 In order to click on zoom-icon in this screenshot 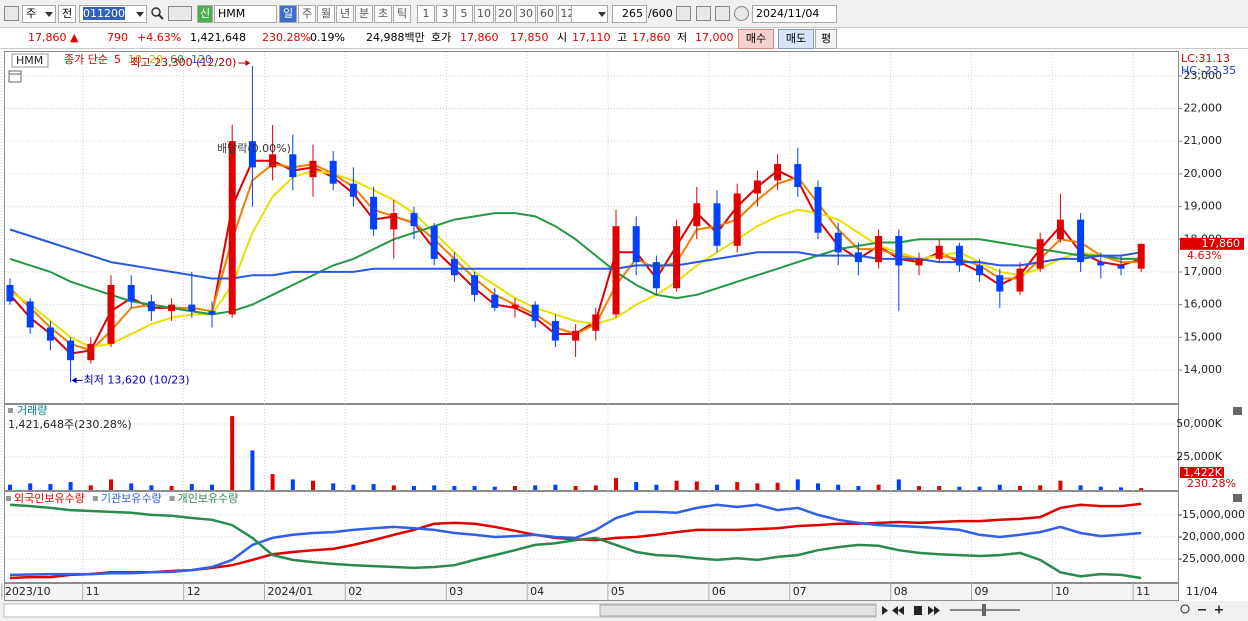, I will do `click(1185, 609)`.